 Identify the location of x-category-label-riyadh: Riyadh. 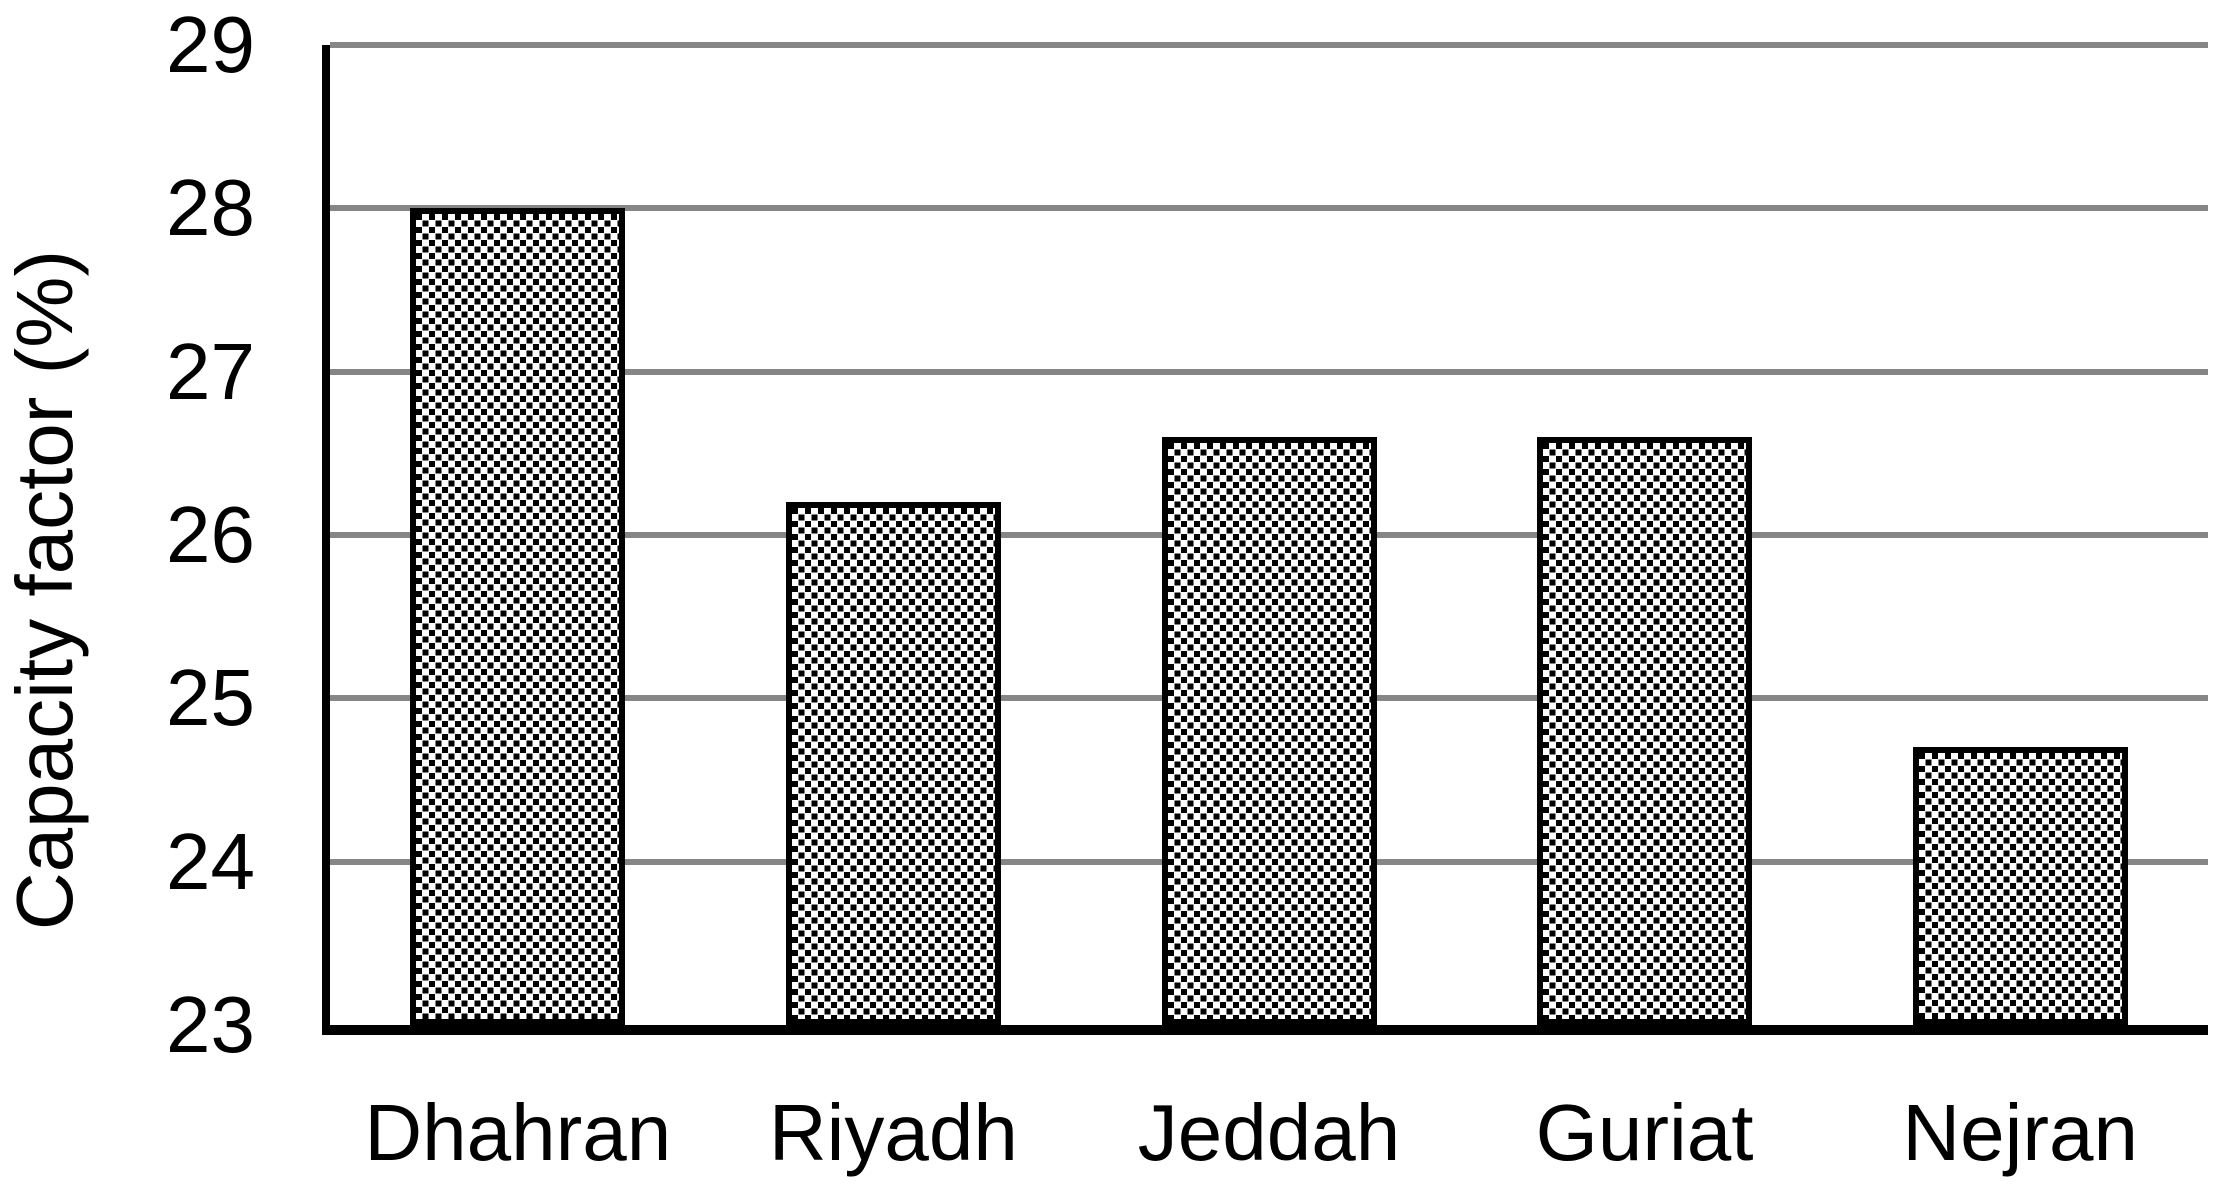
(893, 1132).